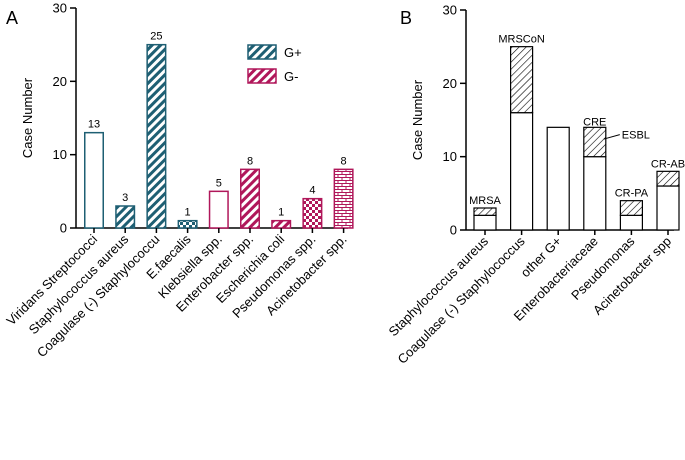 The height and width of the screenshot is (460, 685). What do you see at coordinates (594, 122) in the screenshot?
I see `annotation-2: CRE` at bounding box center [594, 122].